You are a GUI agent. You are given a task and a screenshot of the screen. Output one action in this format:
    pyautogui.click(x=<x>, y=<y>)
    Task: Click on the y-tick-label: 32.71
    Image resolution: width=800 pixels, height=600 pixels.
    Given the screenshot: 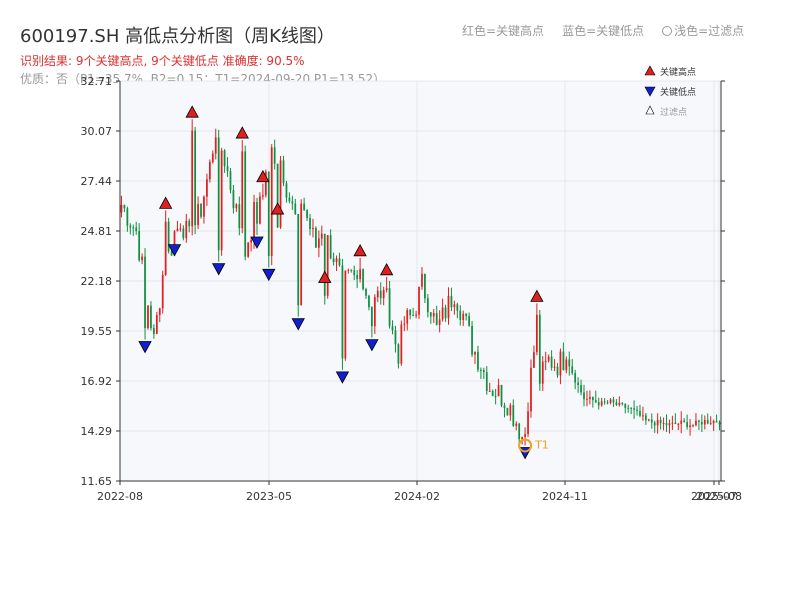 What is the action you would take?
    pyautogui.click(x=97, y=81)
    